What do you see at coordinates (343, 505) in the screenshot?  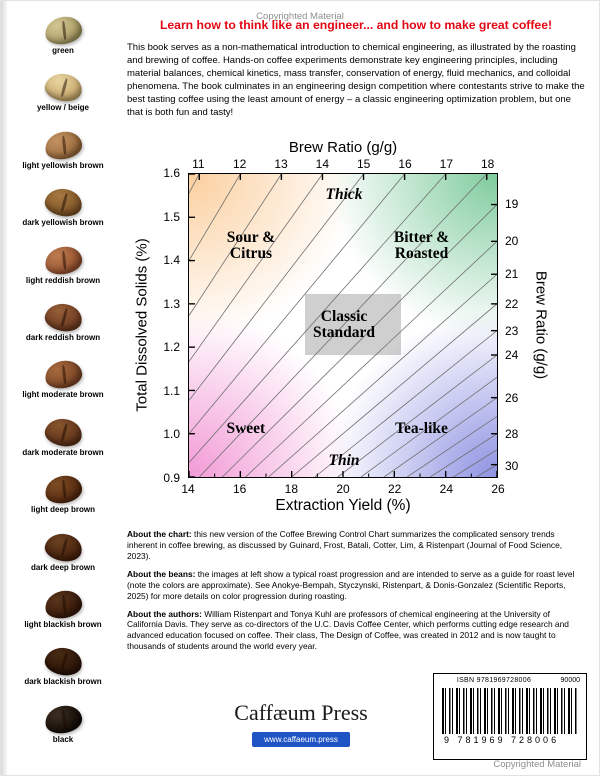 I see `x-axis-title: Extraction Yield (%)` at bounding box center [343, 505].